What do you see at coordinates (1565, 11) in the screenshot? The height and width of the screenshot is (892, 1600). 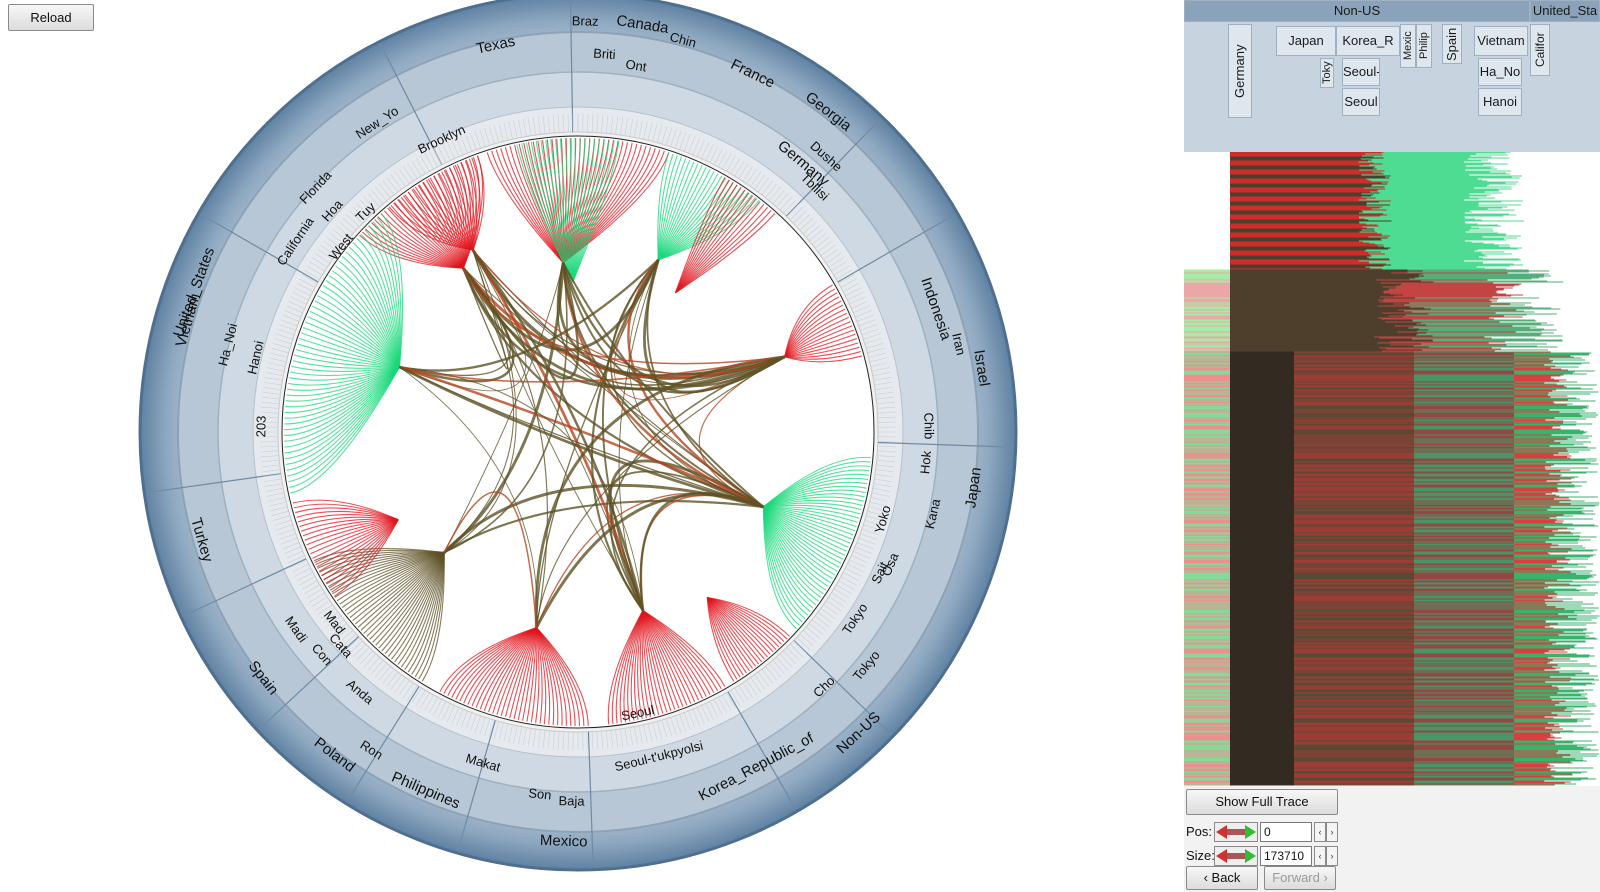 I see `header-united-states: United_Sta` at bounding box center [1565, 11].